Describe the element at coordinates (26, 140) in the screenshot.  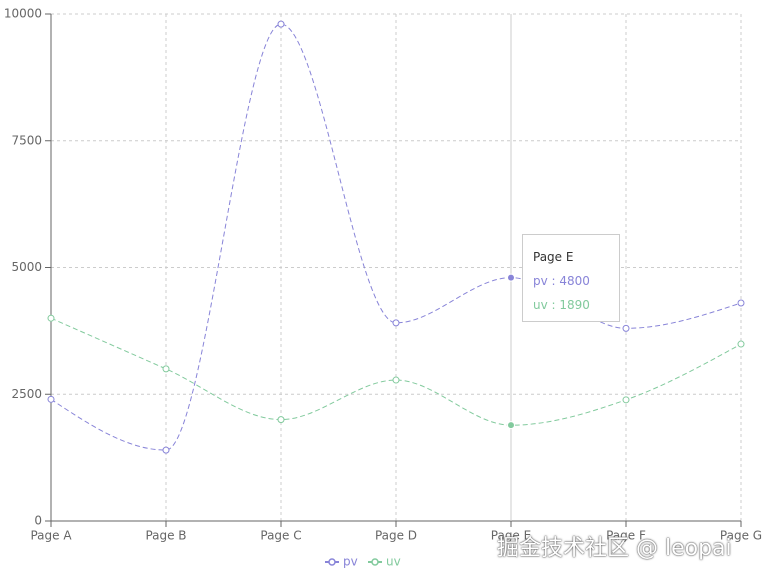
I see `y-tick-label: 7500` at that location.